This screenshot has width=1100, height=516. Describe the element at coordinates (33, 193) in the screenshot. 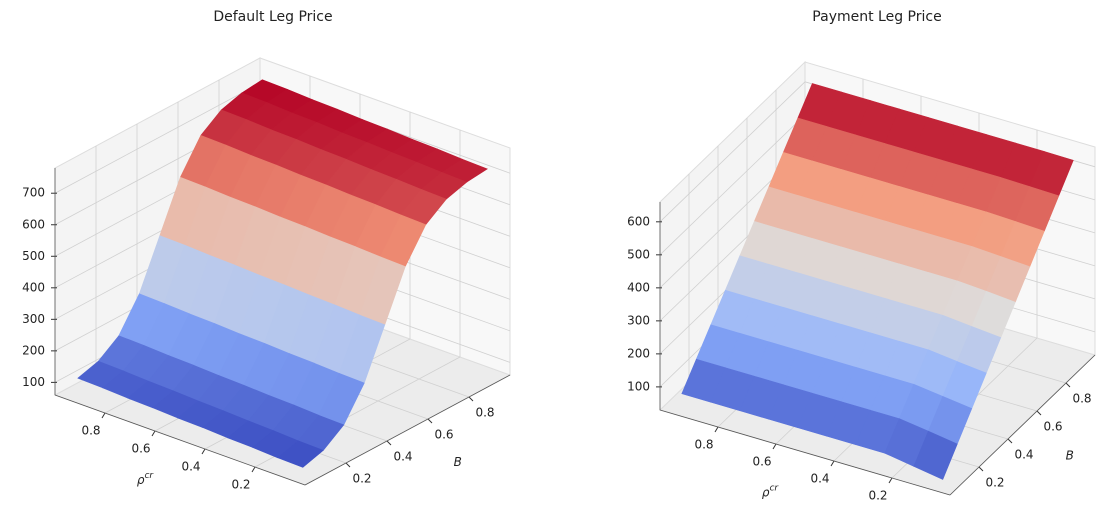

I see `z-tick-label: 700` at that location.